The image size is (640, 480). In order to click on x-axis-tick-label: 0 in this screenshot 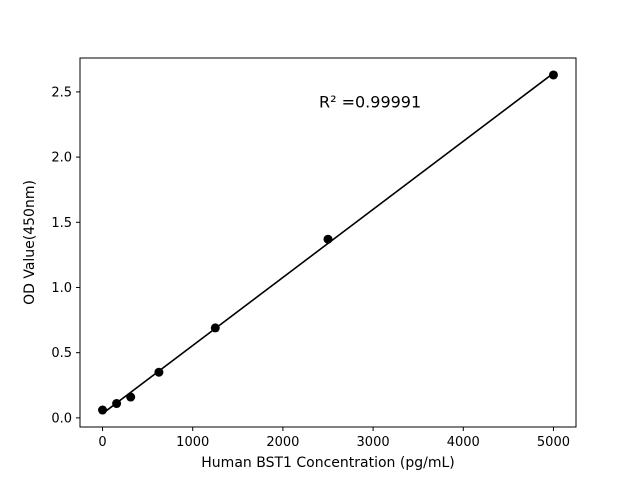, I will do `click(102, 442)`.